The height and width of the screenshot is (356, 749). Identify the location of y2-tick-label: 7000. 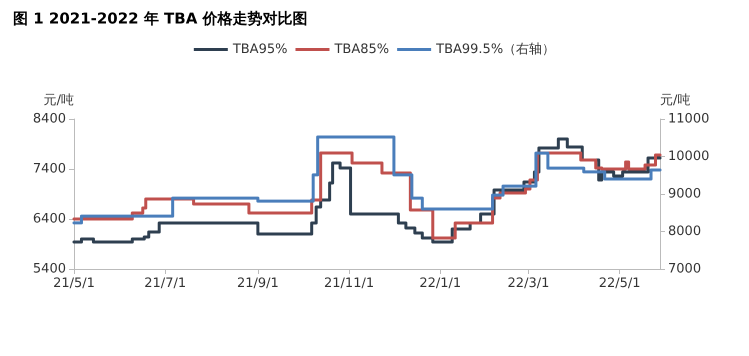
(685, 269).